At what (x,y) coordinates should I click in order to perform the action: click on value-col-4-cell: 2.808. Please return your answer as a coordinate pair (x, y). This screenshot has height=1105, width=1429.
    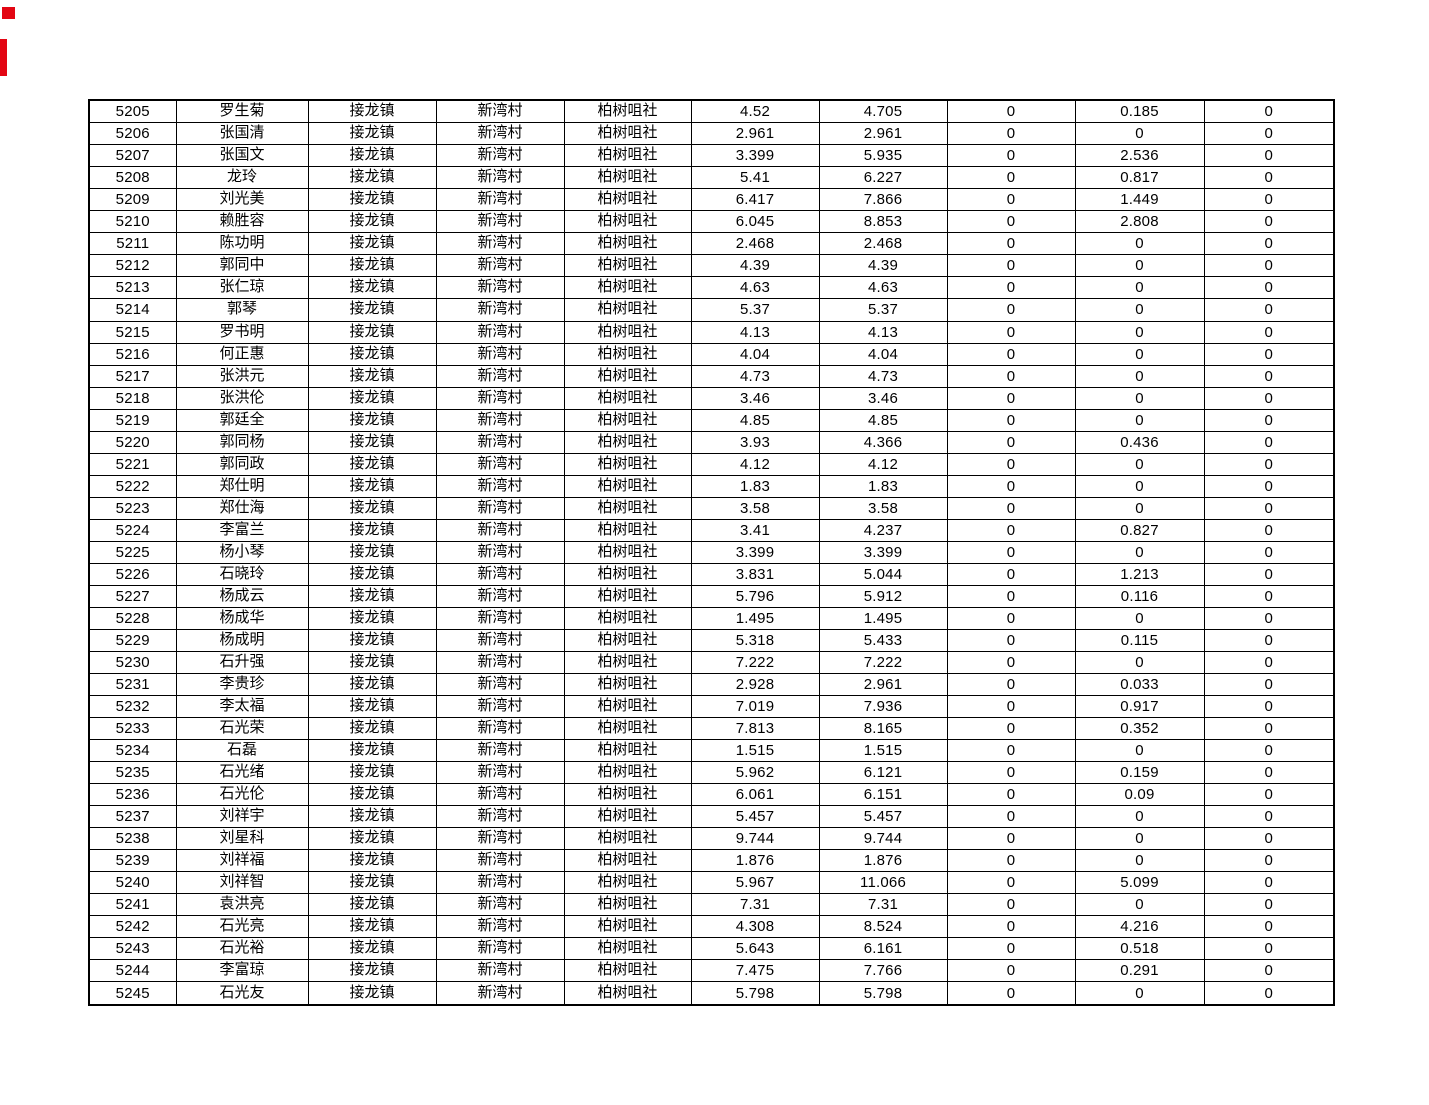
    Looking at the image, I should click on (1139, 222).